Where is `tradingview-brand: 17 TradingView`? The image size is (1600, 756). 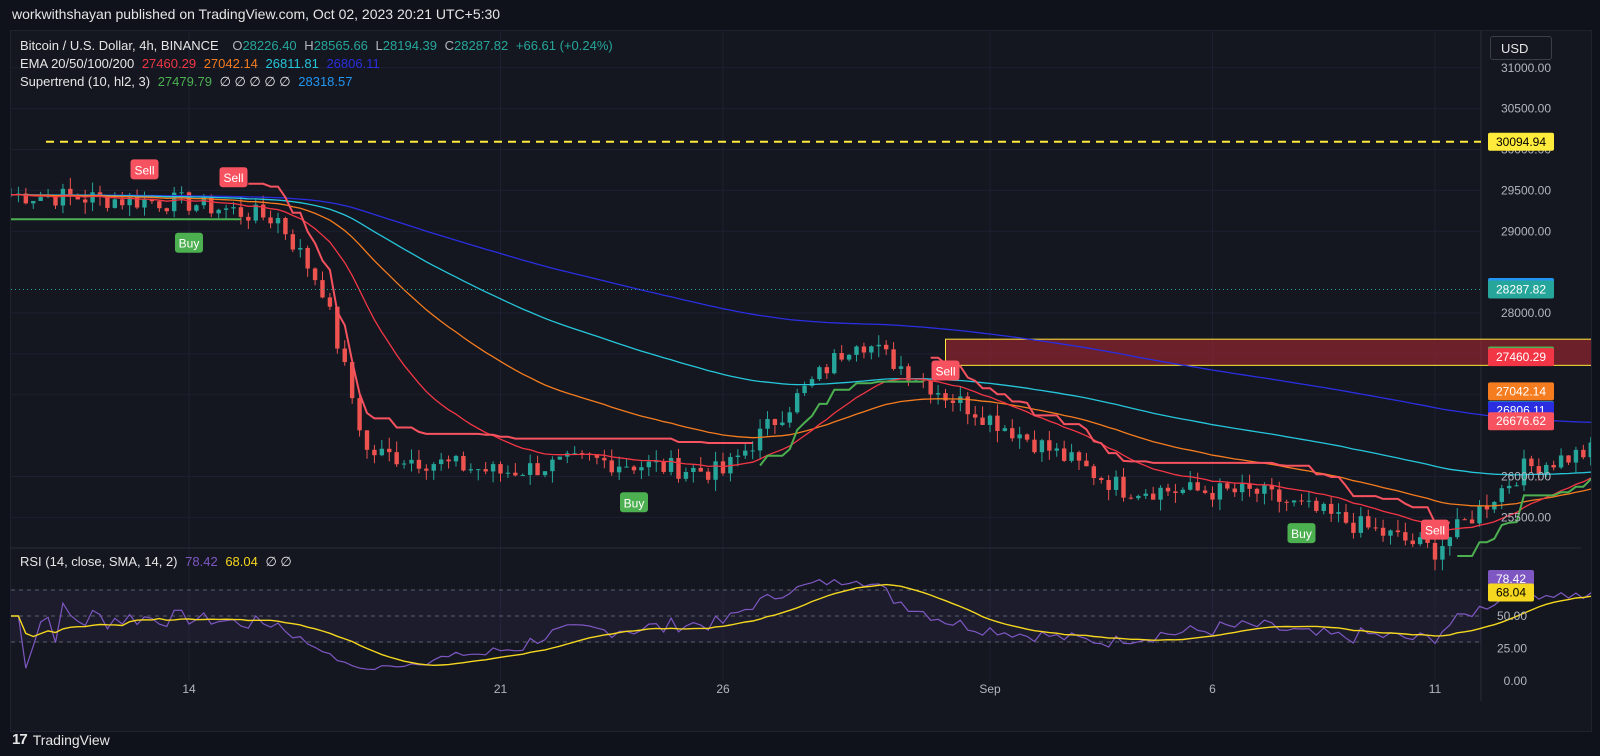
tradingview-brand: 17 TradingView is located at coordinates (61, 739).